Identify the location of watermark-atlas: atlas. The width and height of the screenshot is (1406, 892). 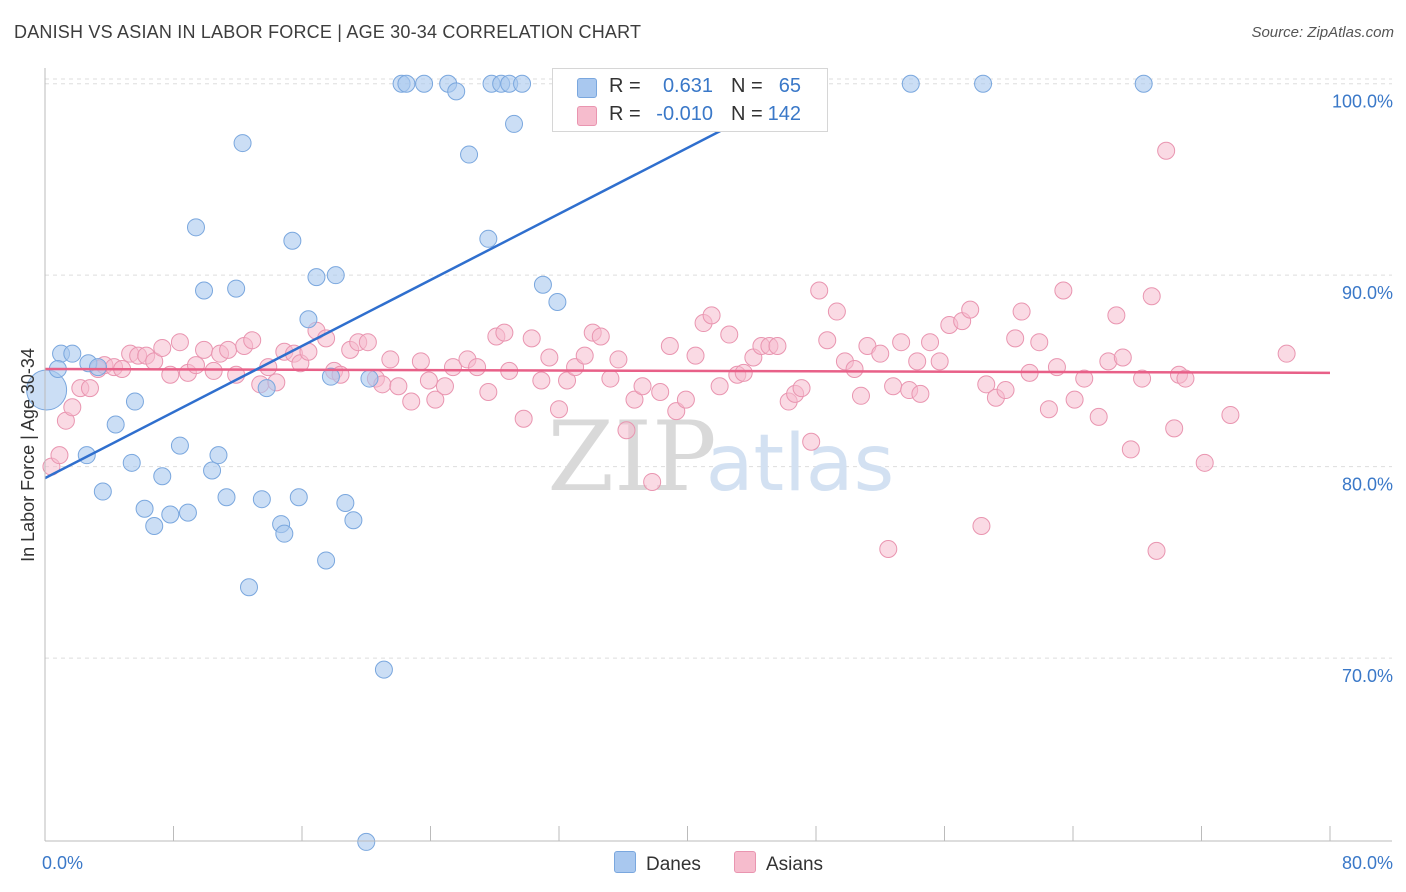
(800, 464).